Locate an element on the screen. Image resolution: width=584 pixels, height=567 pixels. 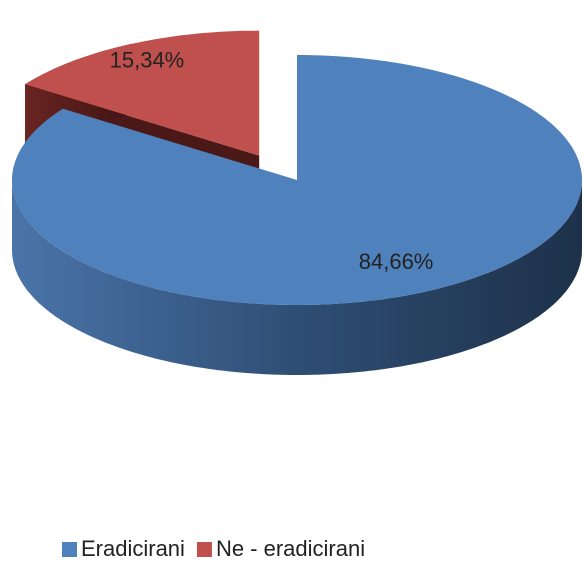
legend-label: Eradicirani is located at coordinates (133, 548).